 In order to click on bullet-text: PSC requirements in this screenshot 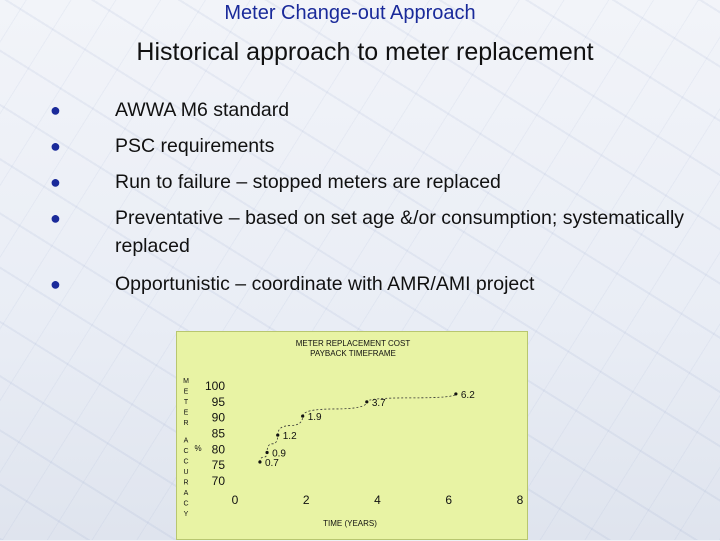, I will do `click(195, 146)`.